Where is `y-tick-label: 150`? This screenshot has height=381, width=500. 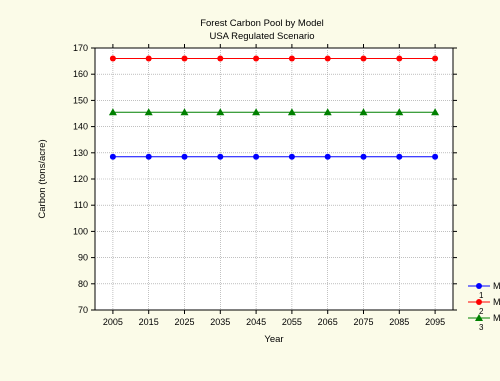
y-tick-label: 150 is located at coordinates (80, 100).